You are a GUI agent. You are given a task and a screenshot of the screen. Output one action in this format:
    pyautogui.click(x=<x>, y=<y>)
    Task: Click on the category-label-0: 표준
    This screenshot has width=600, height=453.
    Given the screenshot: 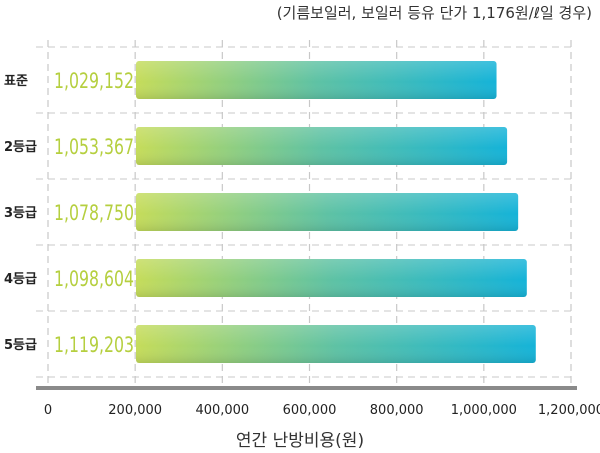 What is the action you would take?
    pyautogui.click(x=16, y=81)
    